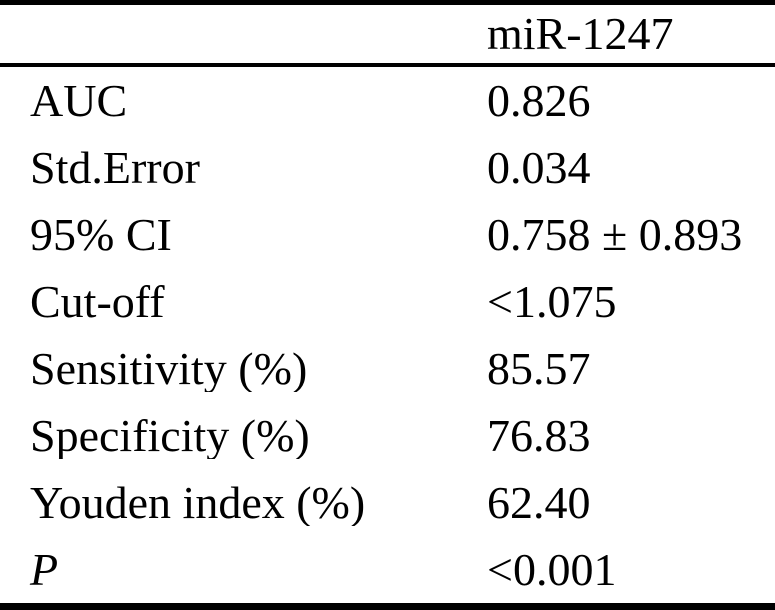 This screenshot has height=610, width=775. Describe the element at coordinates (101, 234) in the screenshot. I see `row-label: 95% CI` at that location.